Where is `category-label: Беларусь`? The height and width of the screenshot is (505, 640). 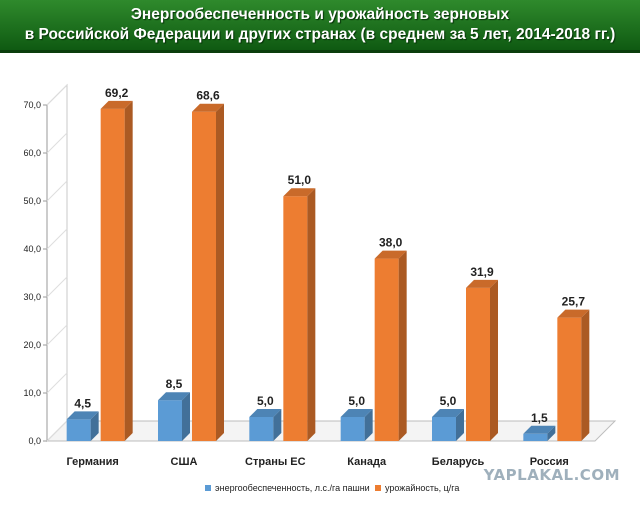 category-label: Беларусь is located at coordinates (458, 462).